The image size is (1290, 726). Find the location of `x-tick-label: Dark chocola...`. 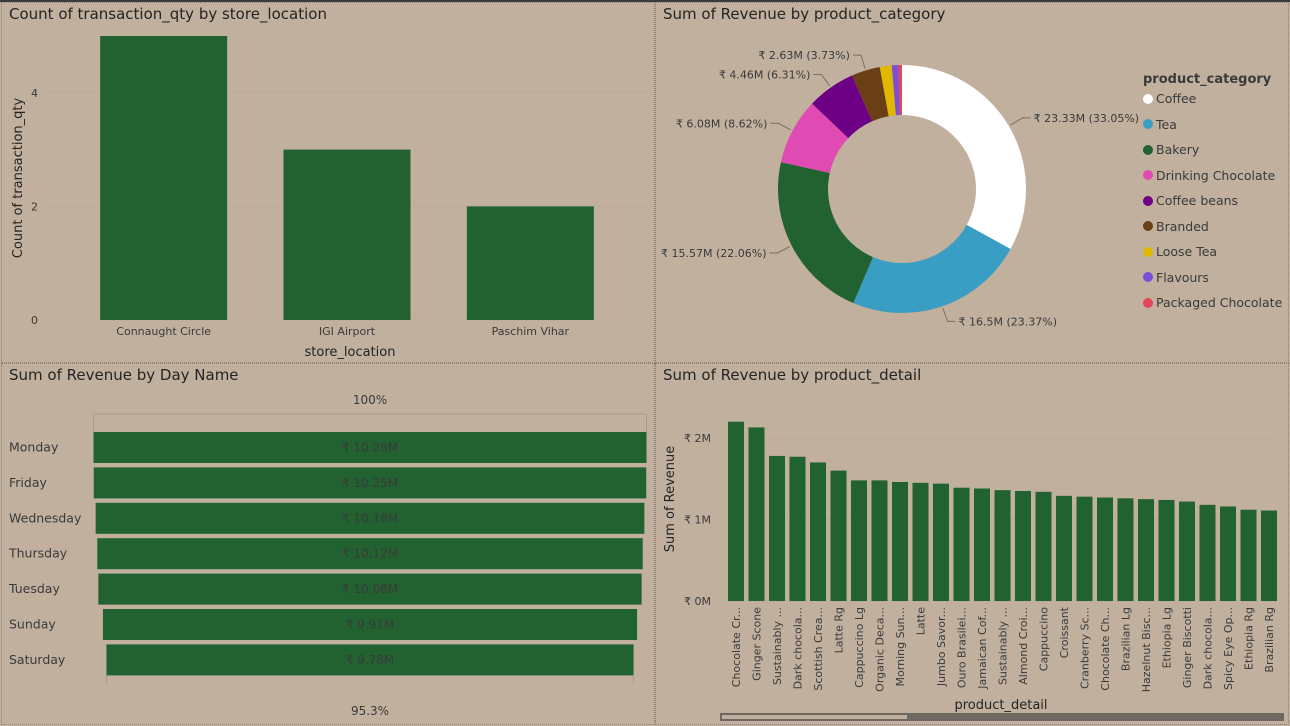

x-tick-label: Dark chocola... is located at coordinates (1208, 648).